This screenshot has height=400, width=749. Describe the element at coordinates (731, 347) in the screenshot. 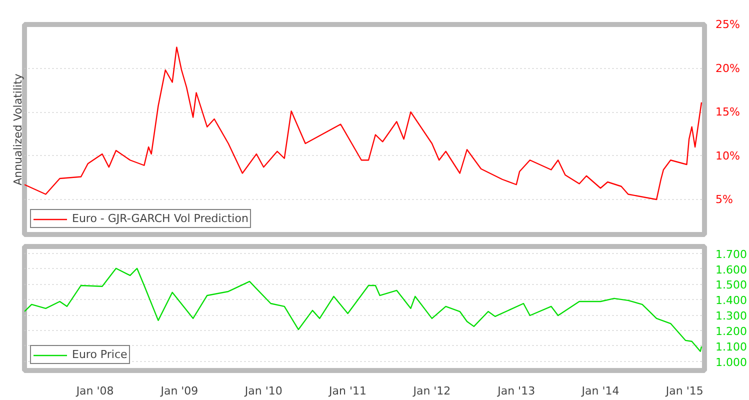

I see `y-tick-label: 1.100` at that location.